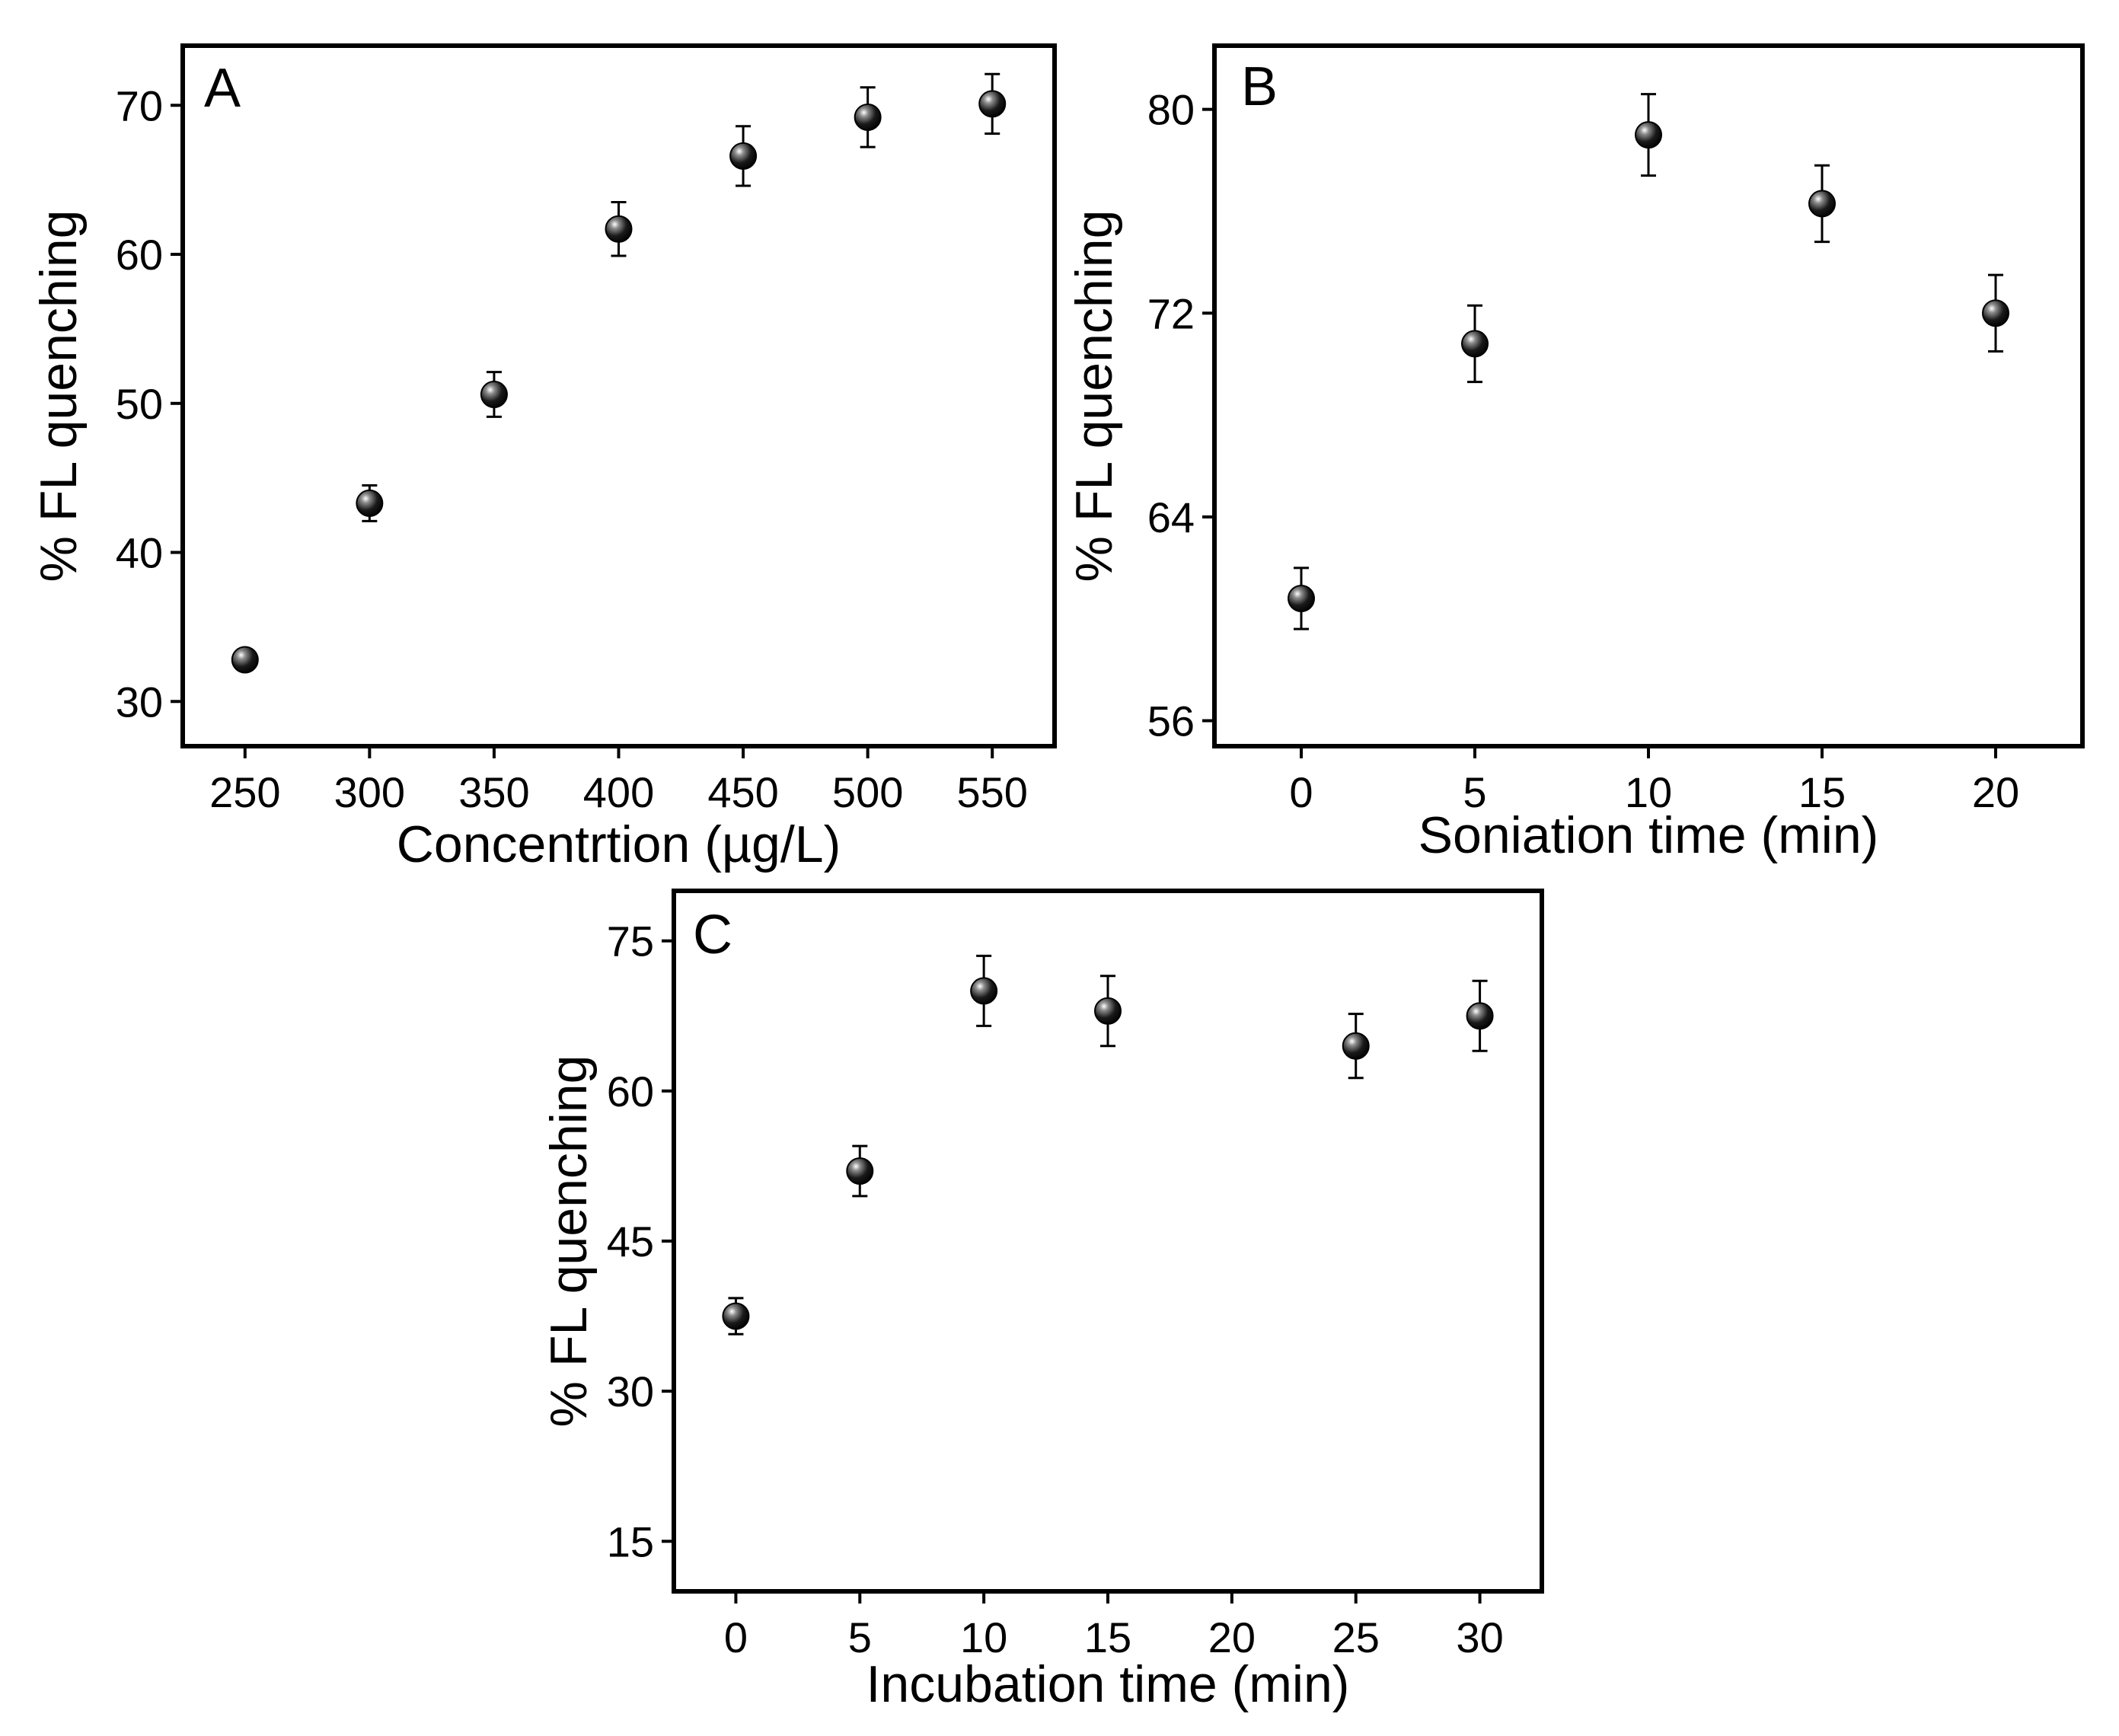  I want to click on x-tick-label: 450, so click(742, 792).